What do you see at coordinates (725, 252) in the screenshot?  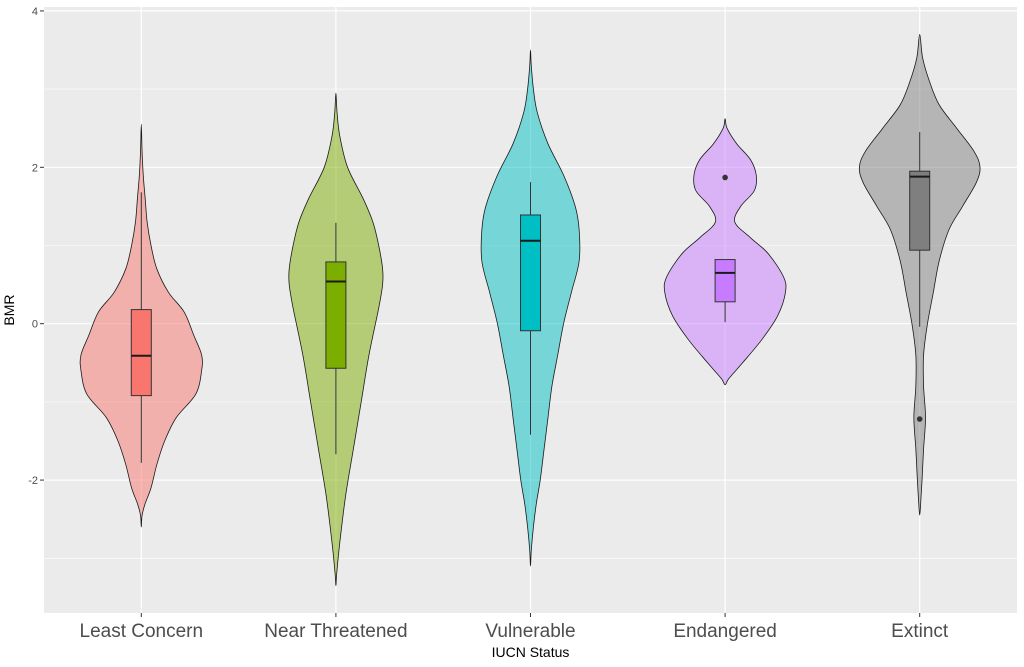 I see `violin` at bounding box center [725, 252].